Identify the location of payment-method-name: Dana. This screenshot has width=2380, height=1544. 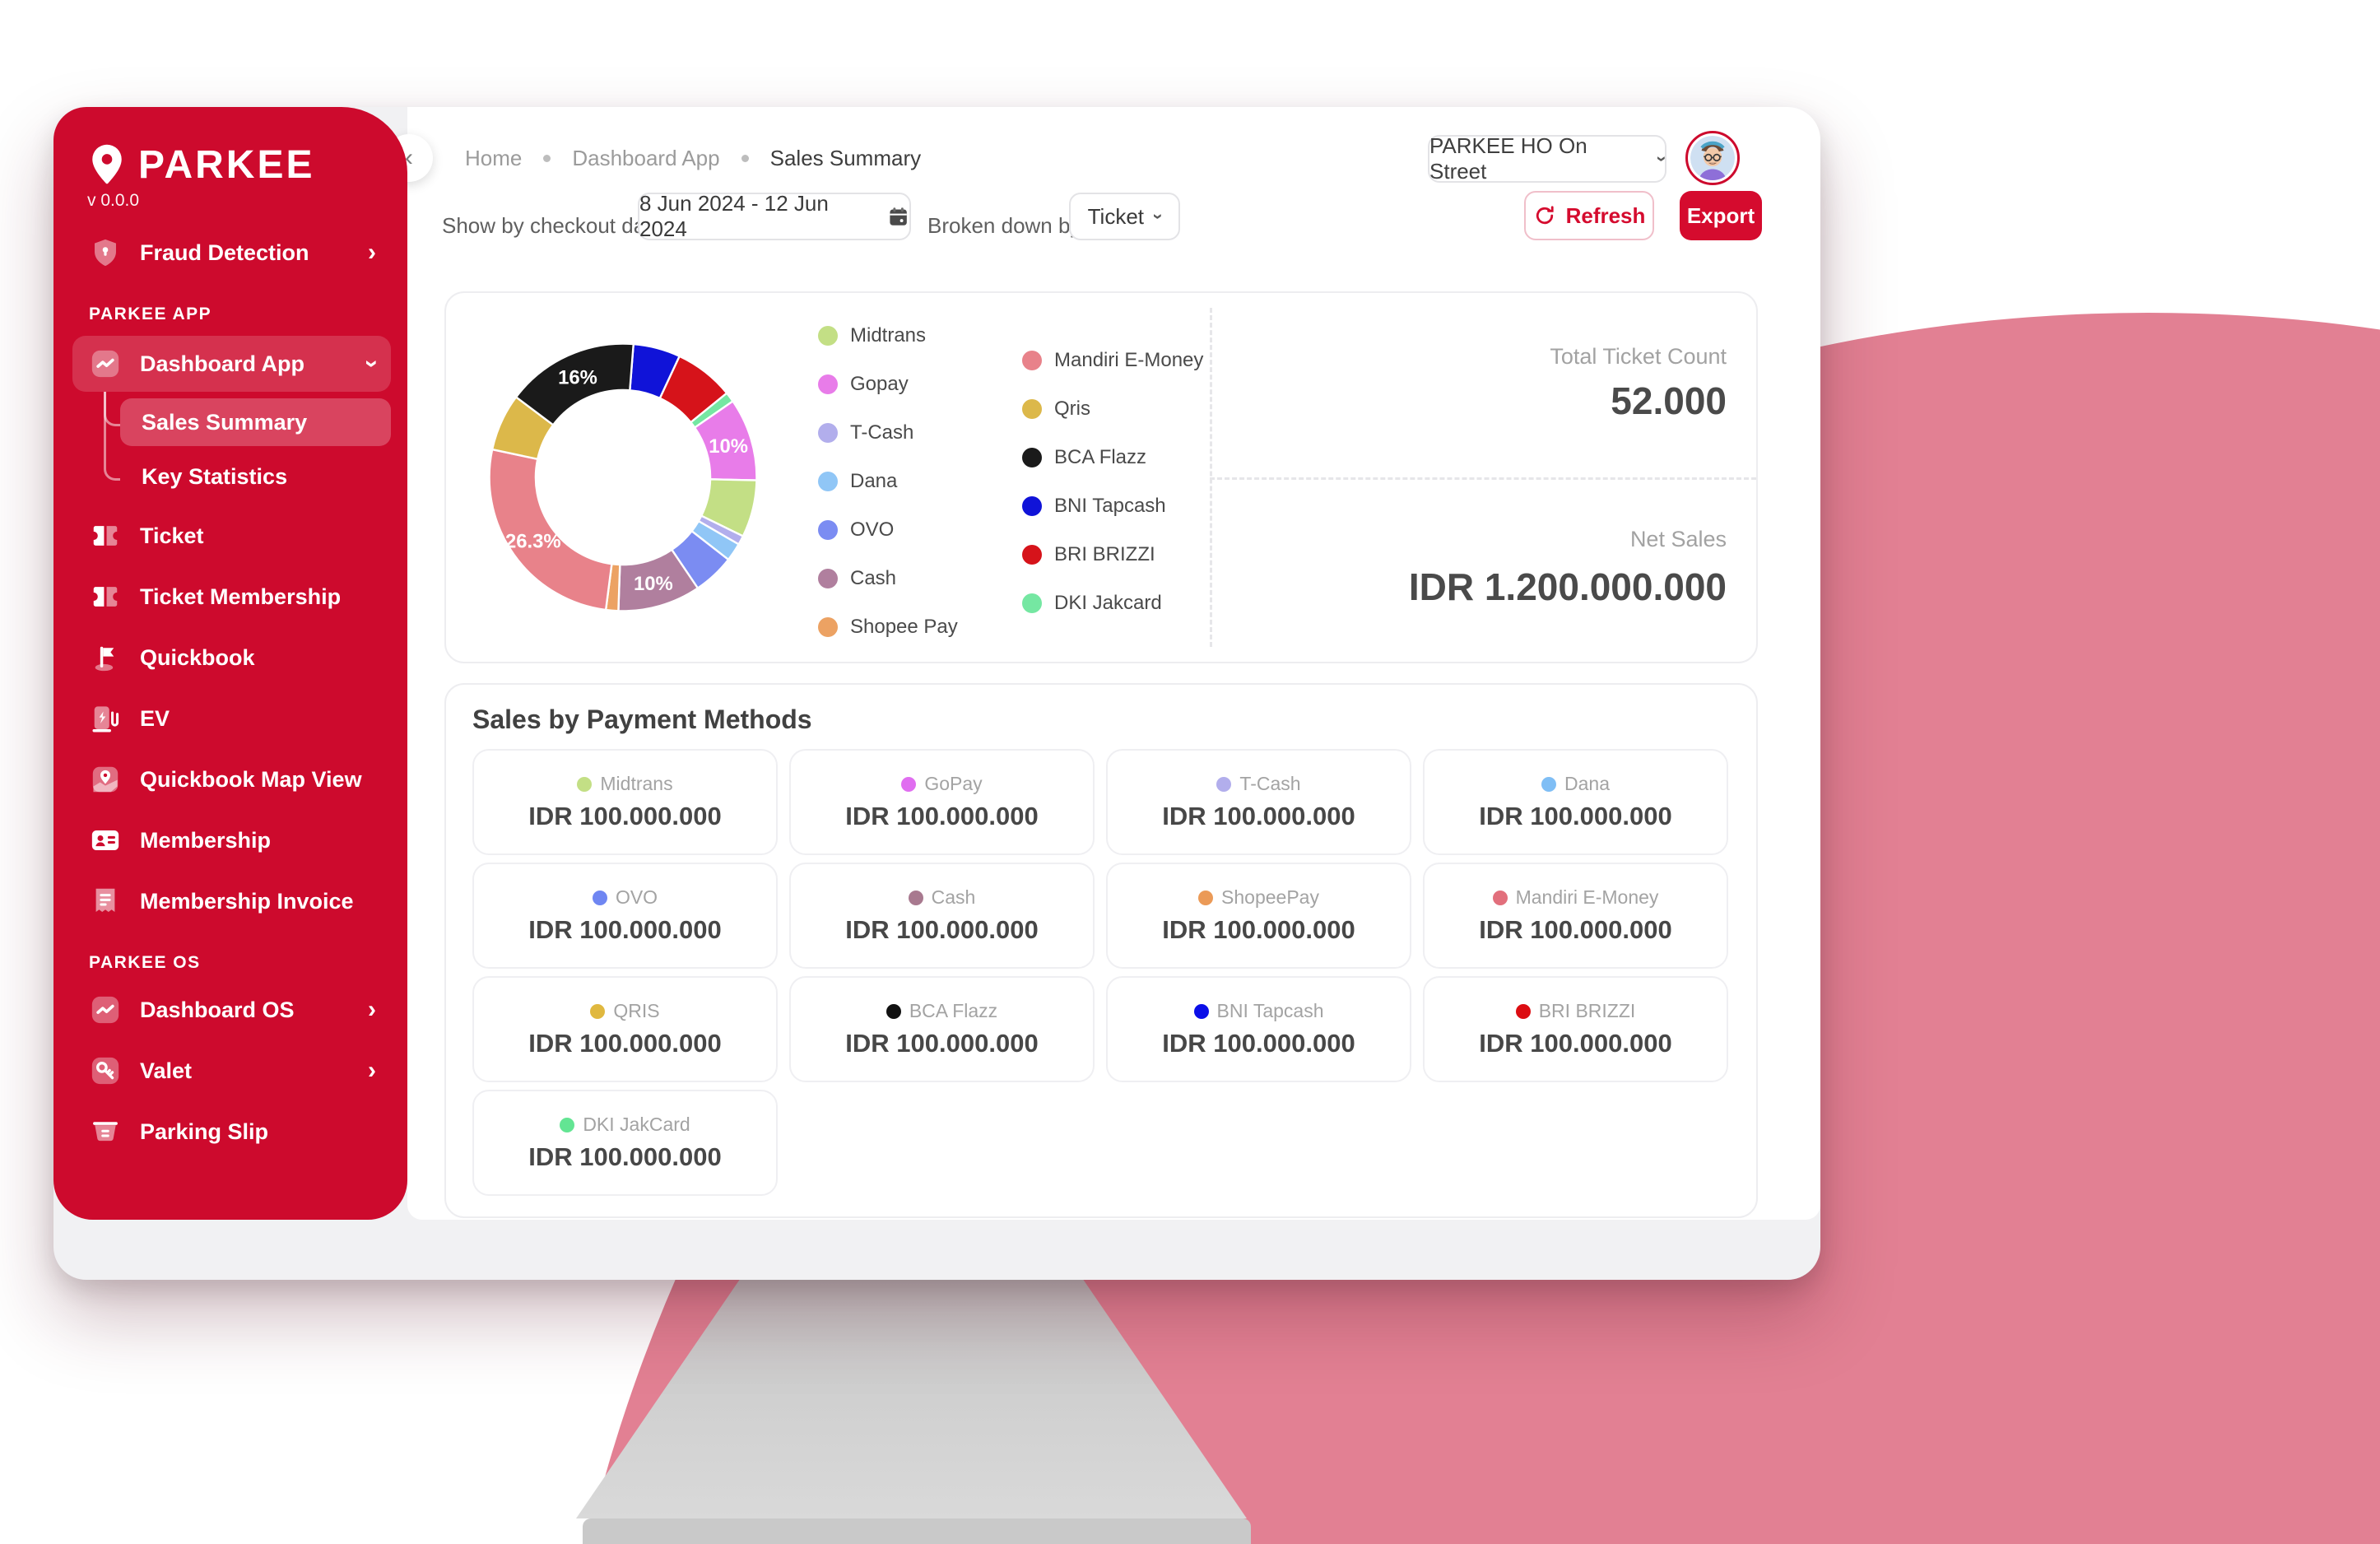
(1575, 784).